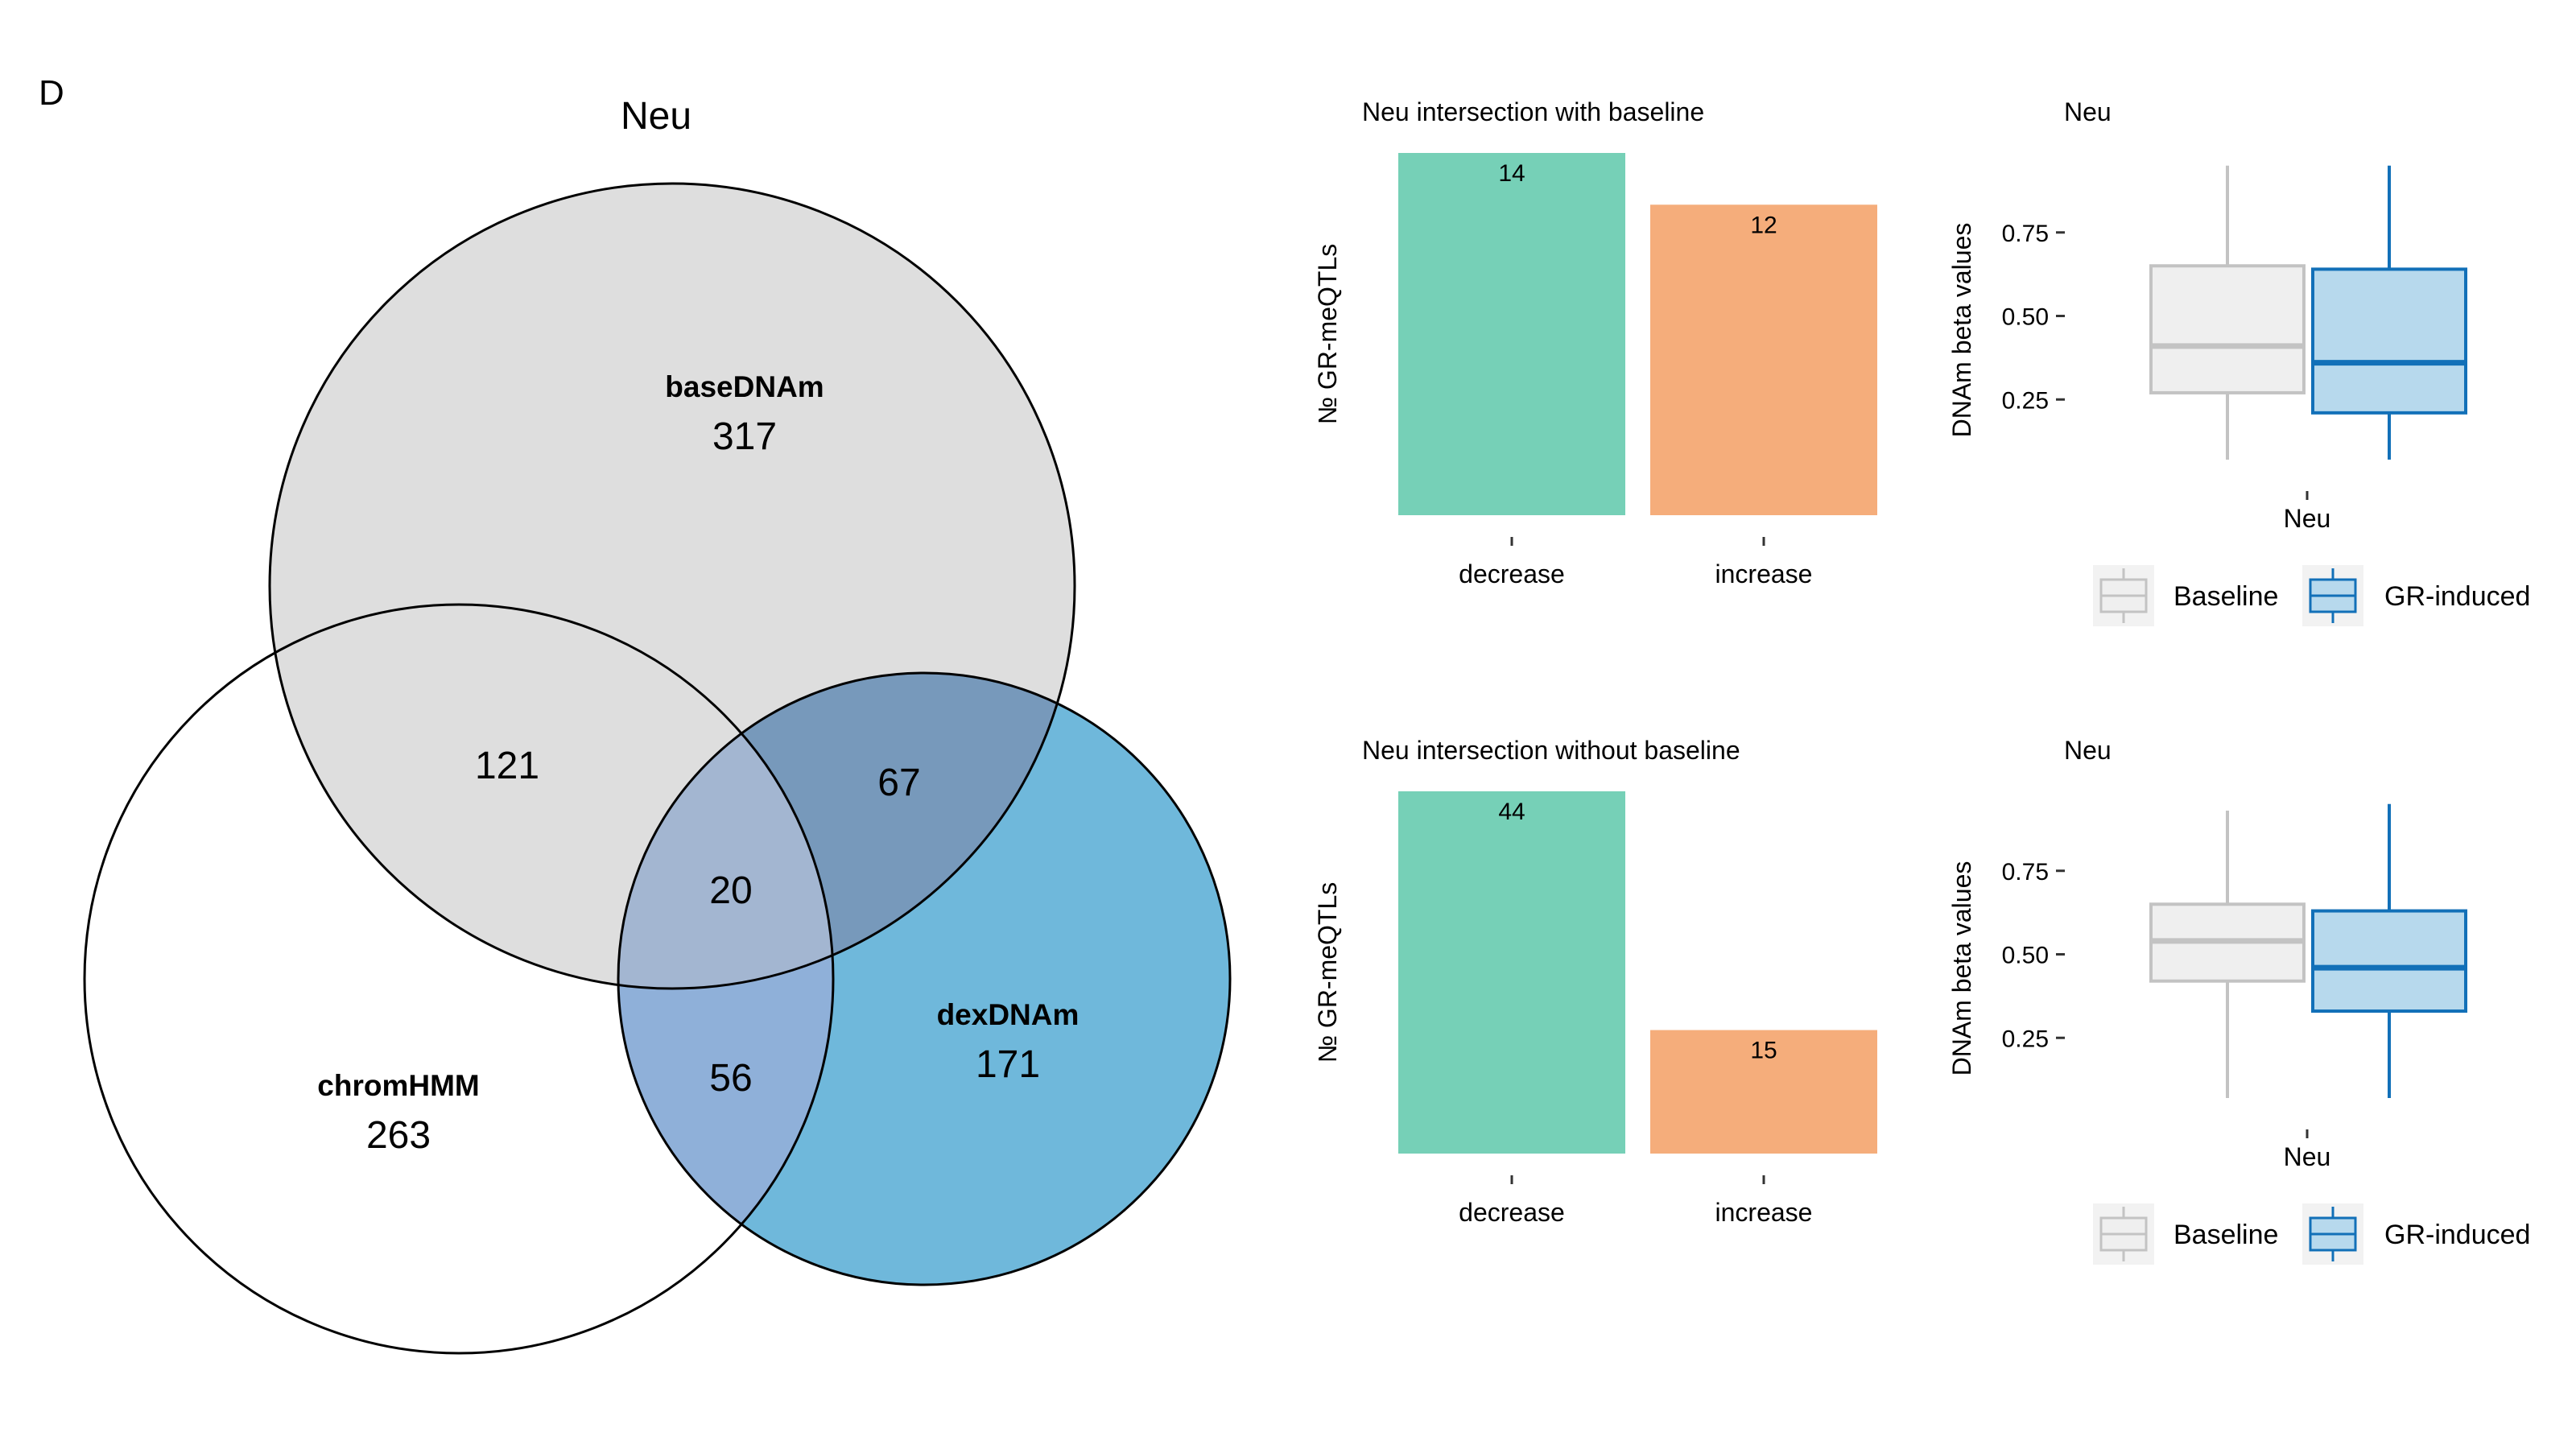  Describe the element at coordinates (1008, 1064) in the screenshot. I see `venn-set-count-dexdnam: 171` at that location.